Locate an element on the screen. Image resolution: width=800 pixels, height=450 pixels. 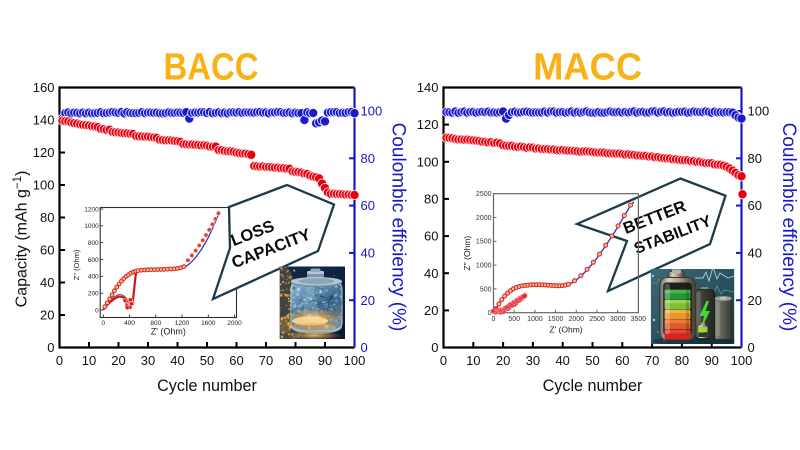
svg-text: 1600 is located at coordinates (208, 323).